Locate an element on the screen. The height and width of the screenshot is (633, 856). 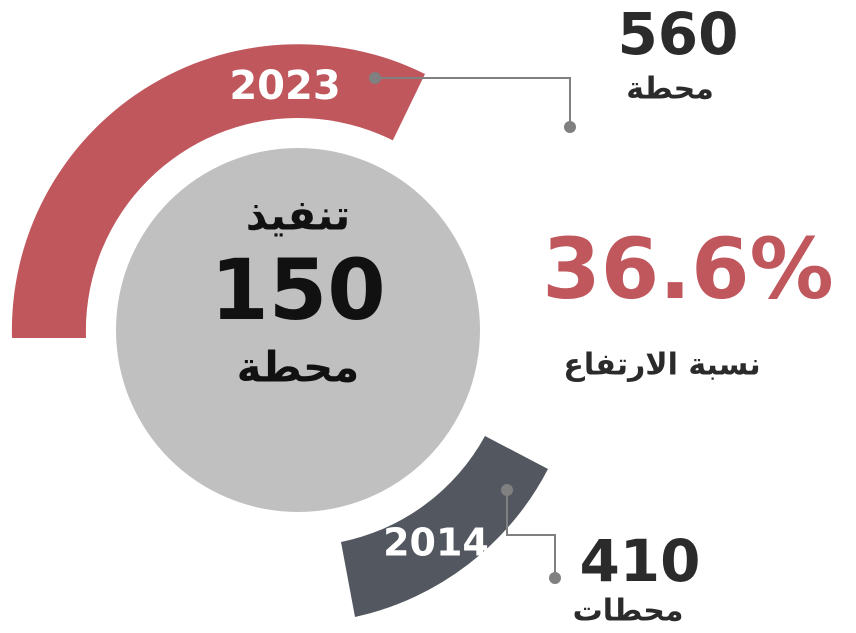
year-label: 2023 is located at coordinates (284, 86).